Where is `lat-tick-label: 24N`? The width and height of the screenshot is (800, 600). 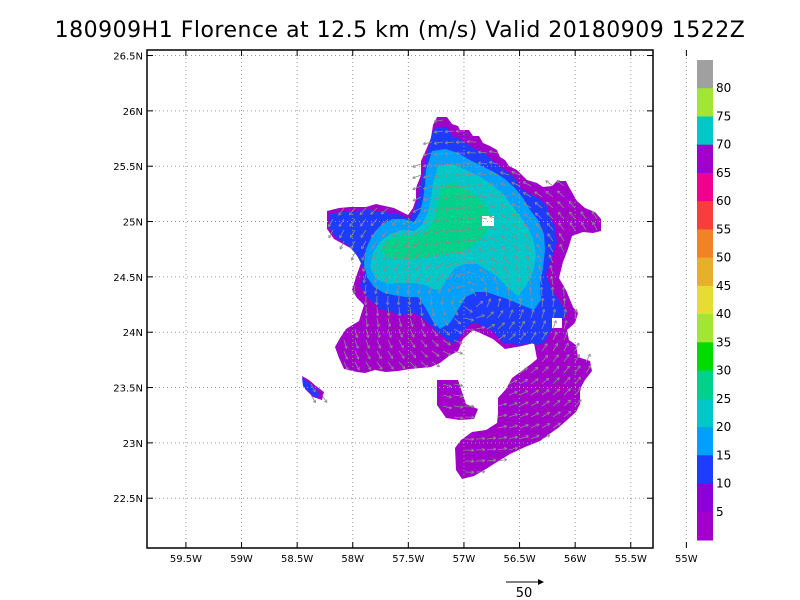 lat-tick-label: 24N is located at coordinates (133, 333).